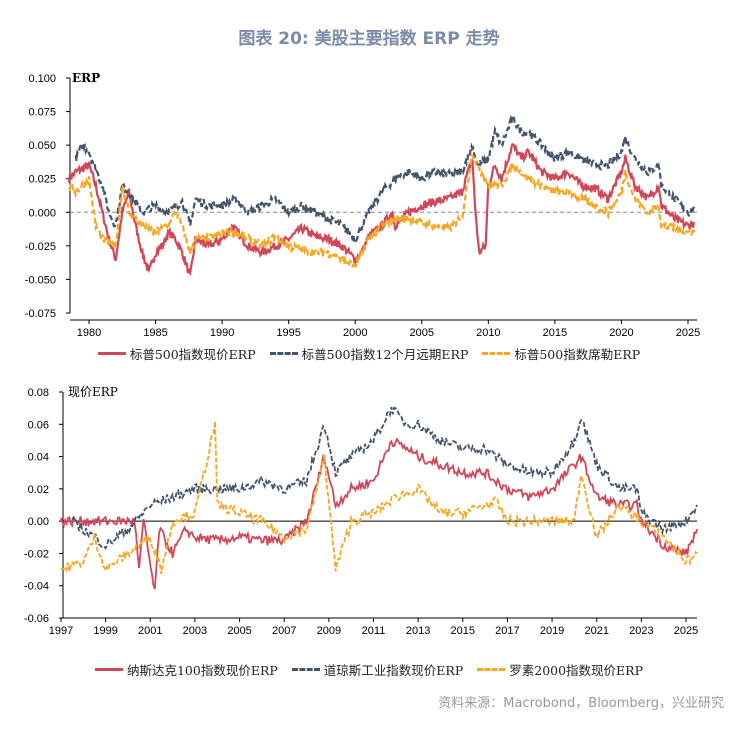  I want to click on y-tick-label: 0.075, so click(42, 113).